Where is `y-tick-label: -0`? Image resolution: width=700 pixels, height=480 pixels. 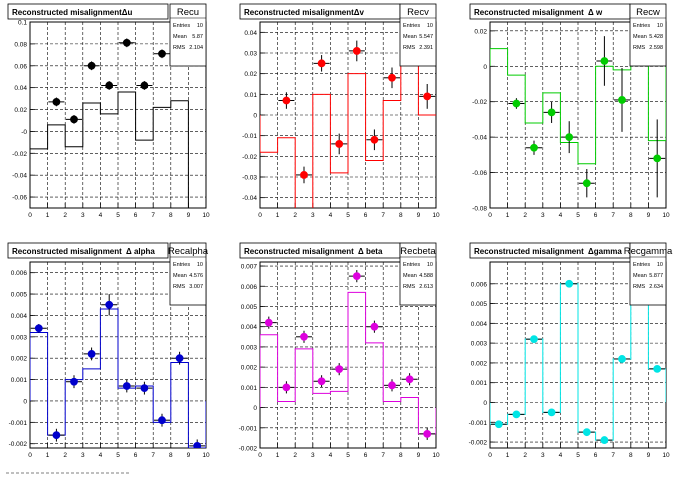
y-tick-label: -0 is located at coordinates (24, 132).